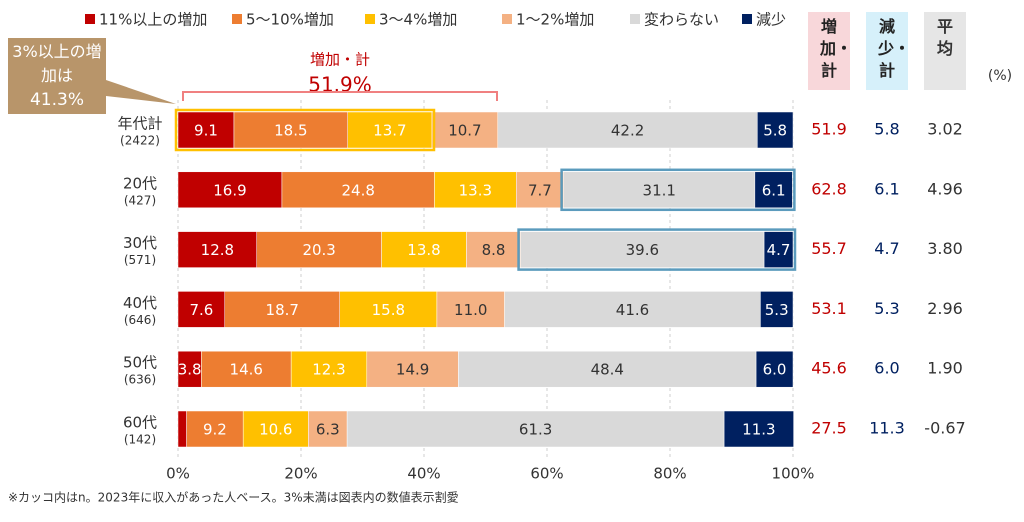  I want to click on category-label: 年代計, so click(139, 124).